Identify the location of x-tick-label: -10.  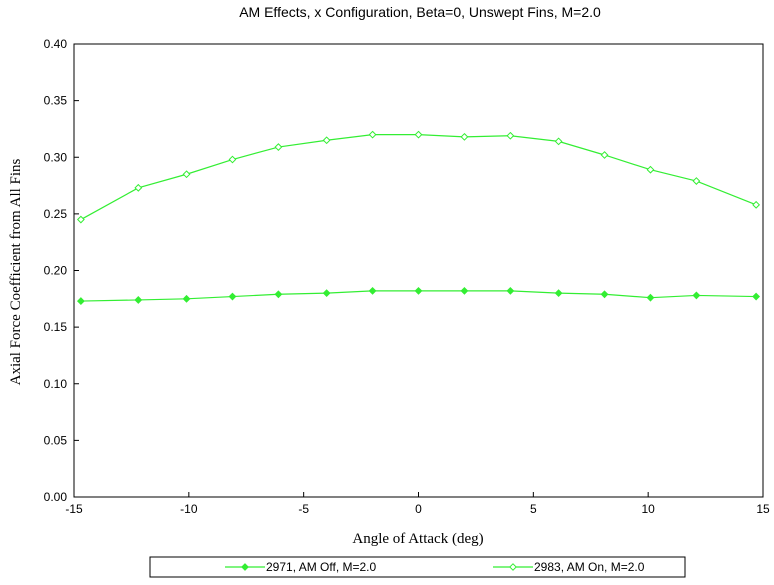
(189, 509).